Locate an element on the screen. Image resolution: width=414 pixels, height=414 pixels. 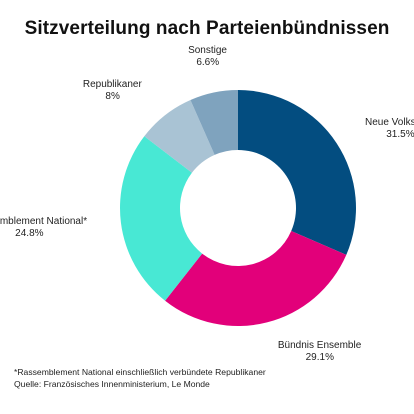
slice-rassemblement-national is located at coordinates (161, 218).